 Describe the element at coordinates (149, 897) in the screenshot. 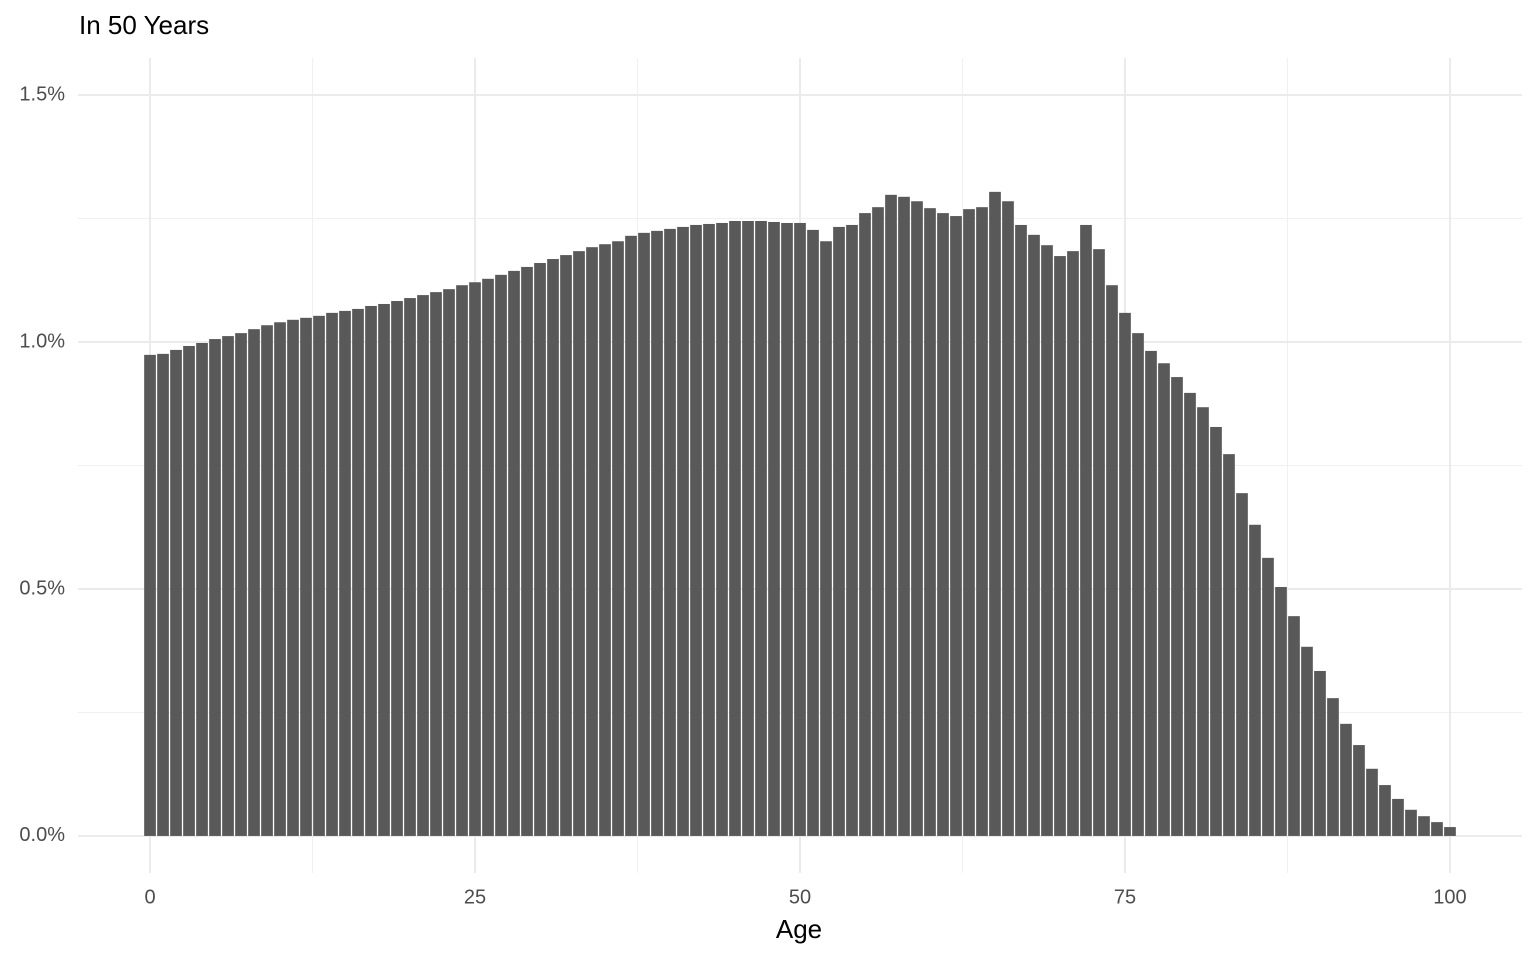

I see `x-tick-label: 0` at that location.